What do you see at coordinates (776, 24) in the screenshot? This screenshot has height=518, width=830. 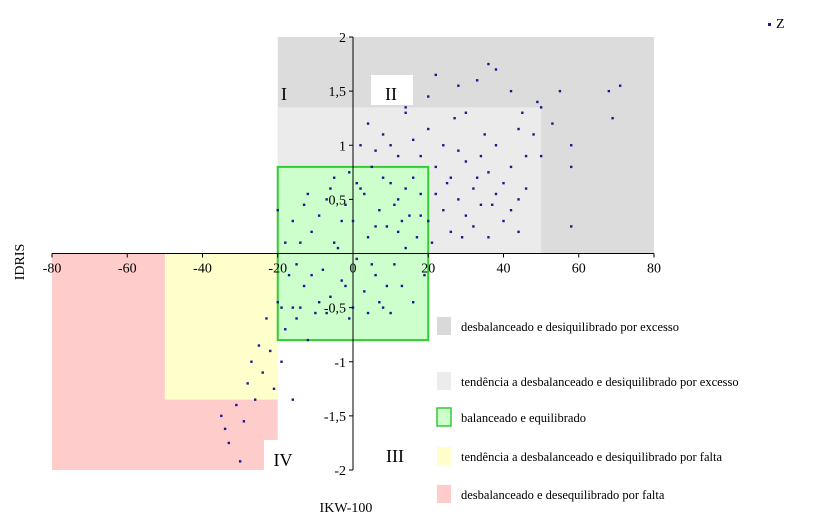 I see `series-legend: Z` at bounding box center [776, 24].